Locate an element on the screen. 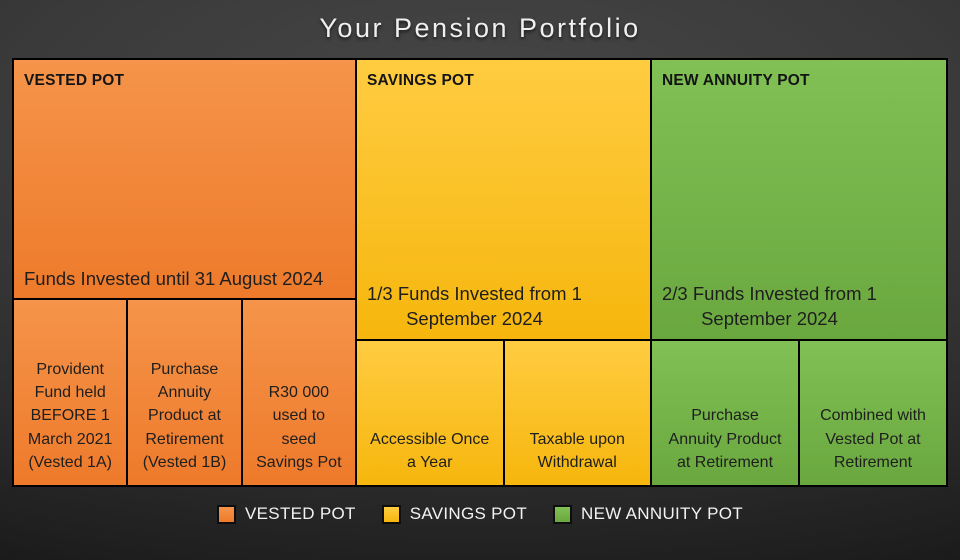  legend-label-savings-pot: SAVINGS POT is located at coordinates (468, 513).